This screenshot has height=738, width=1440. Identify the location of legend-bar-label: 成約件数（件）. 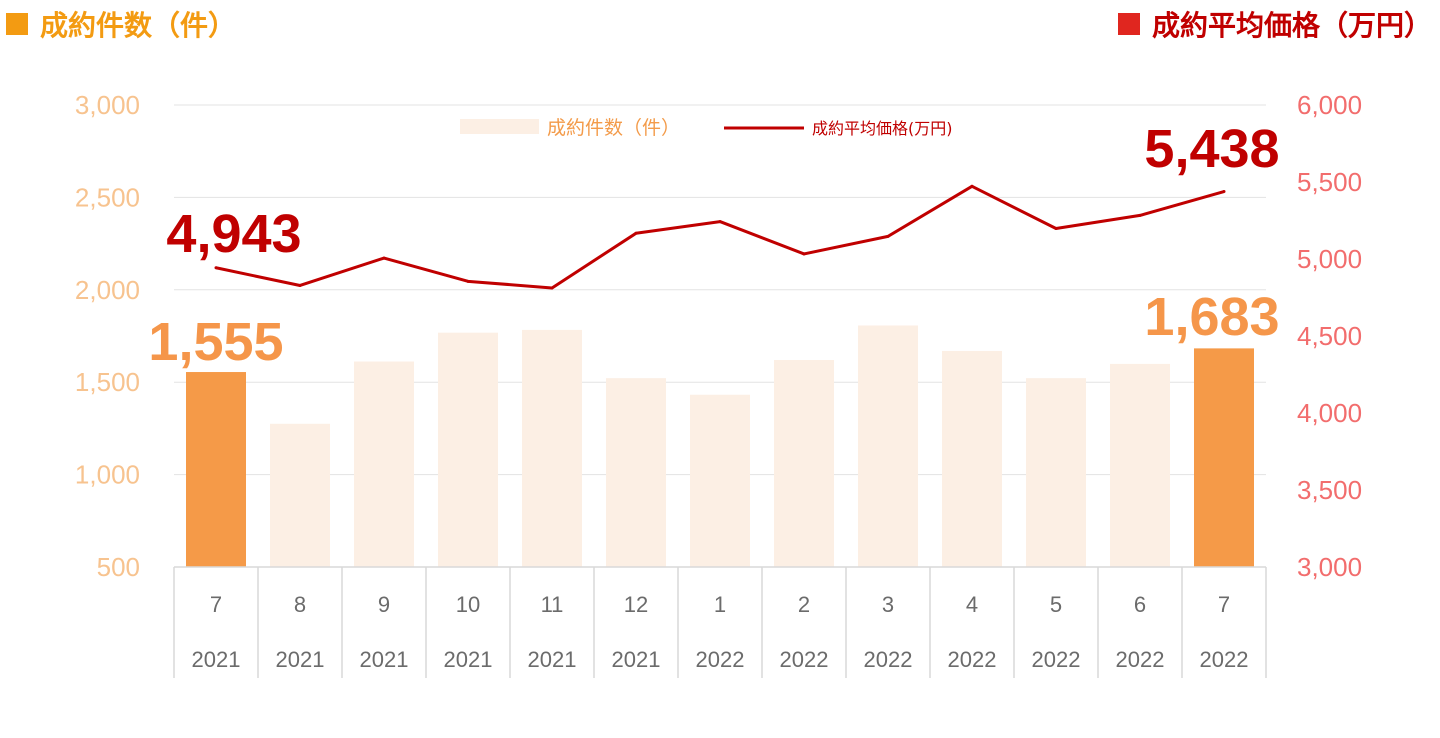
(613, 128).